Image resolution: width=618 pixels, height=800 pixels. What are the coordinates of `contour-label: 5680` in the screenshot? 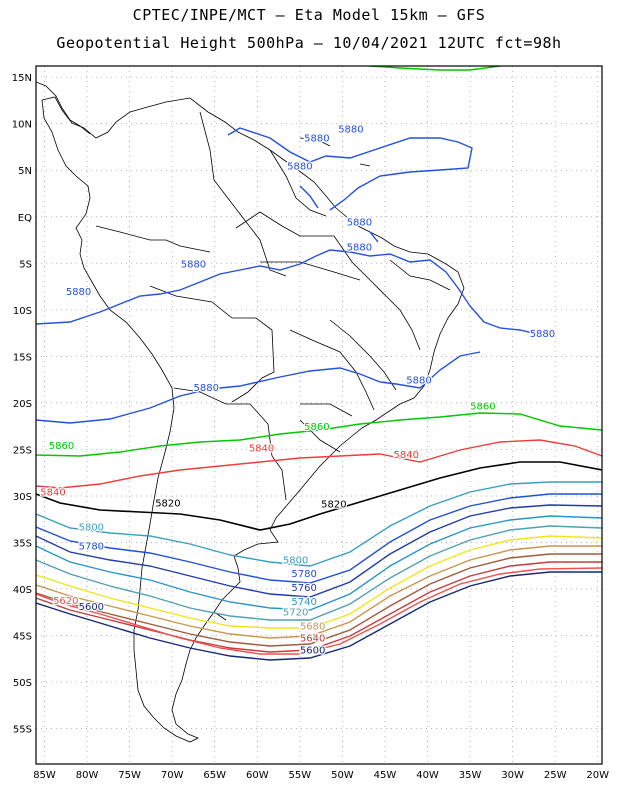 It's located at (312, 626).